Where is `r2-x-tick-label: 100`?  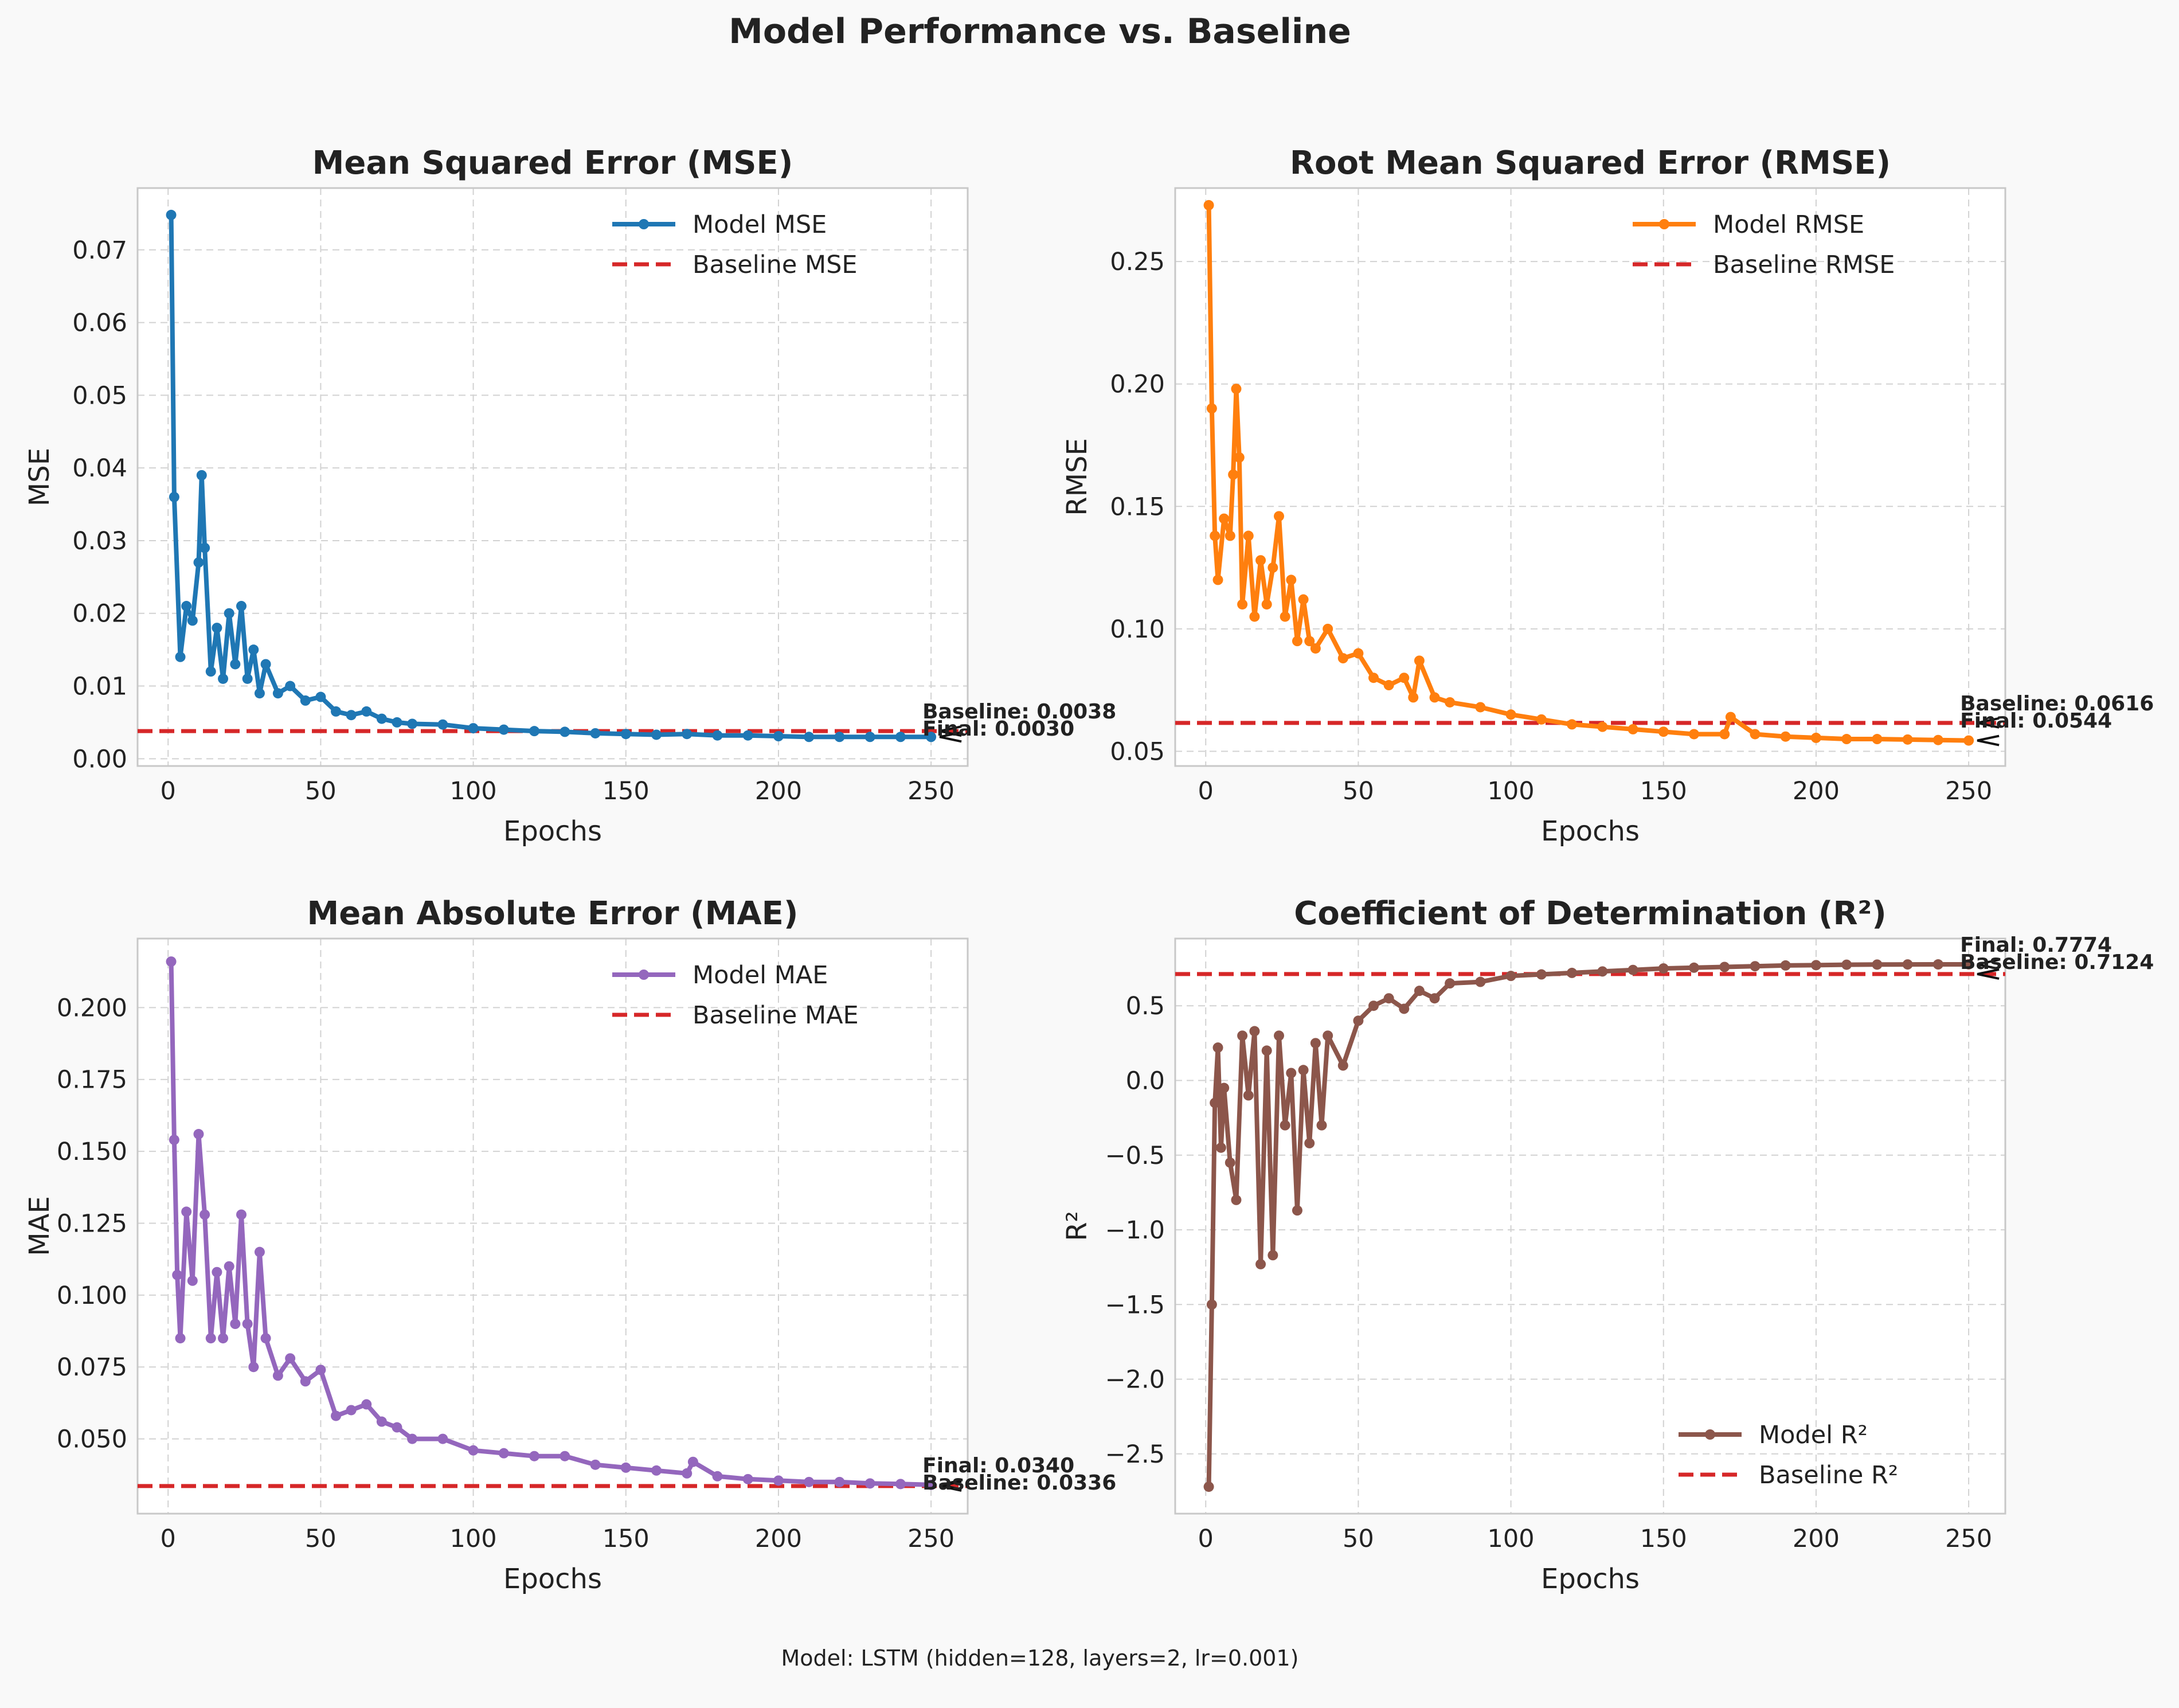 r2-x-tick-label: 100 is located at coordinates (1511, 1539).